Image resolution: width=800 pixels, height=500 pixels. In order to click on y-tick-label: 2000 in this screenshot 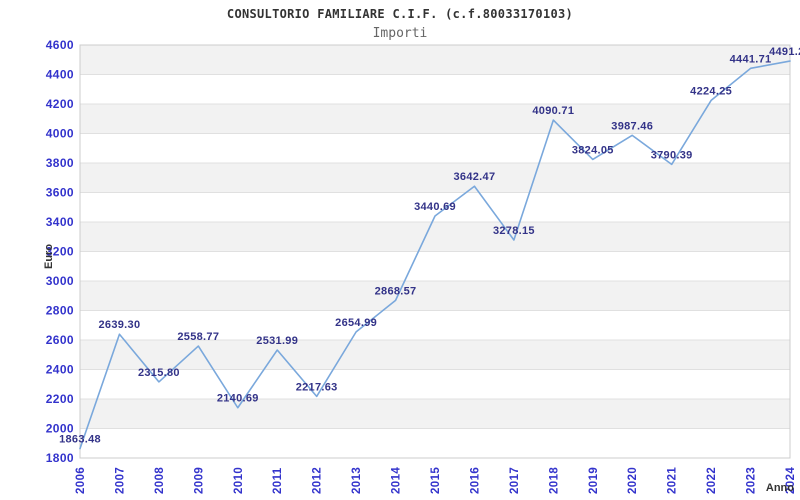, I will do `click(60, 429)`.